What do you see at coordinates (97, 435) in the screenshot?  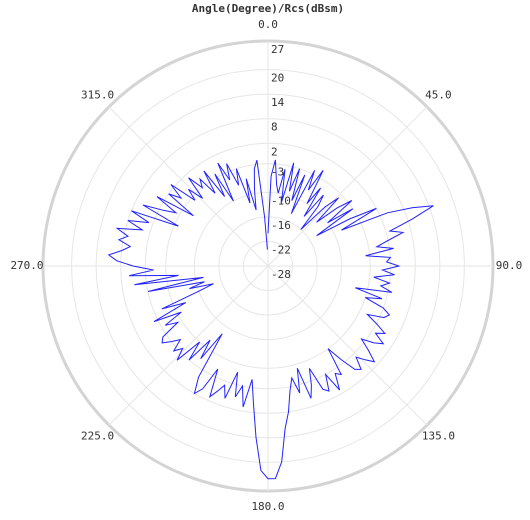 I see `angle-label: 225.0` at bounding box center [97, 435].